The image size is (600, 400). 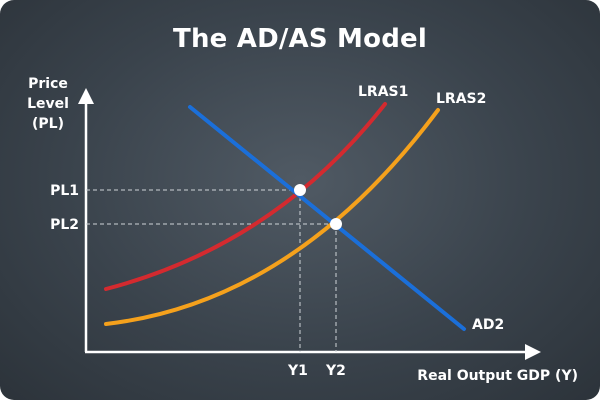 What do you see at coordinates (383, 92) in the screenshot?
I see `lras1-label: LRAS1` at bounding box center [383, 92].